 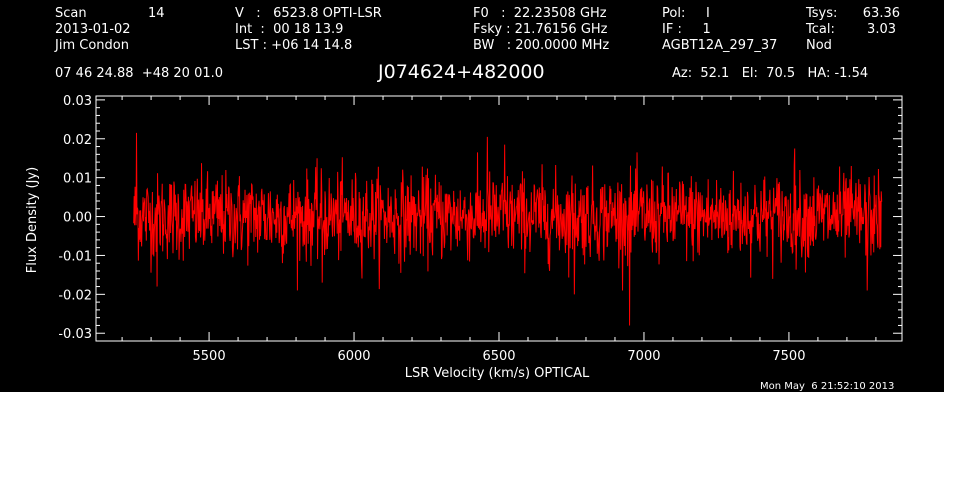 What do you see at coordinates (686, 13) in the screenshot?
I see `polarization: Pol: I` at bounding box center [686, 13].